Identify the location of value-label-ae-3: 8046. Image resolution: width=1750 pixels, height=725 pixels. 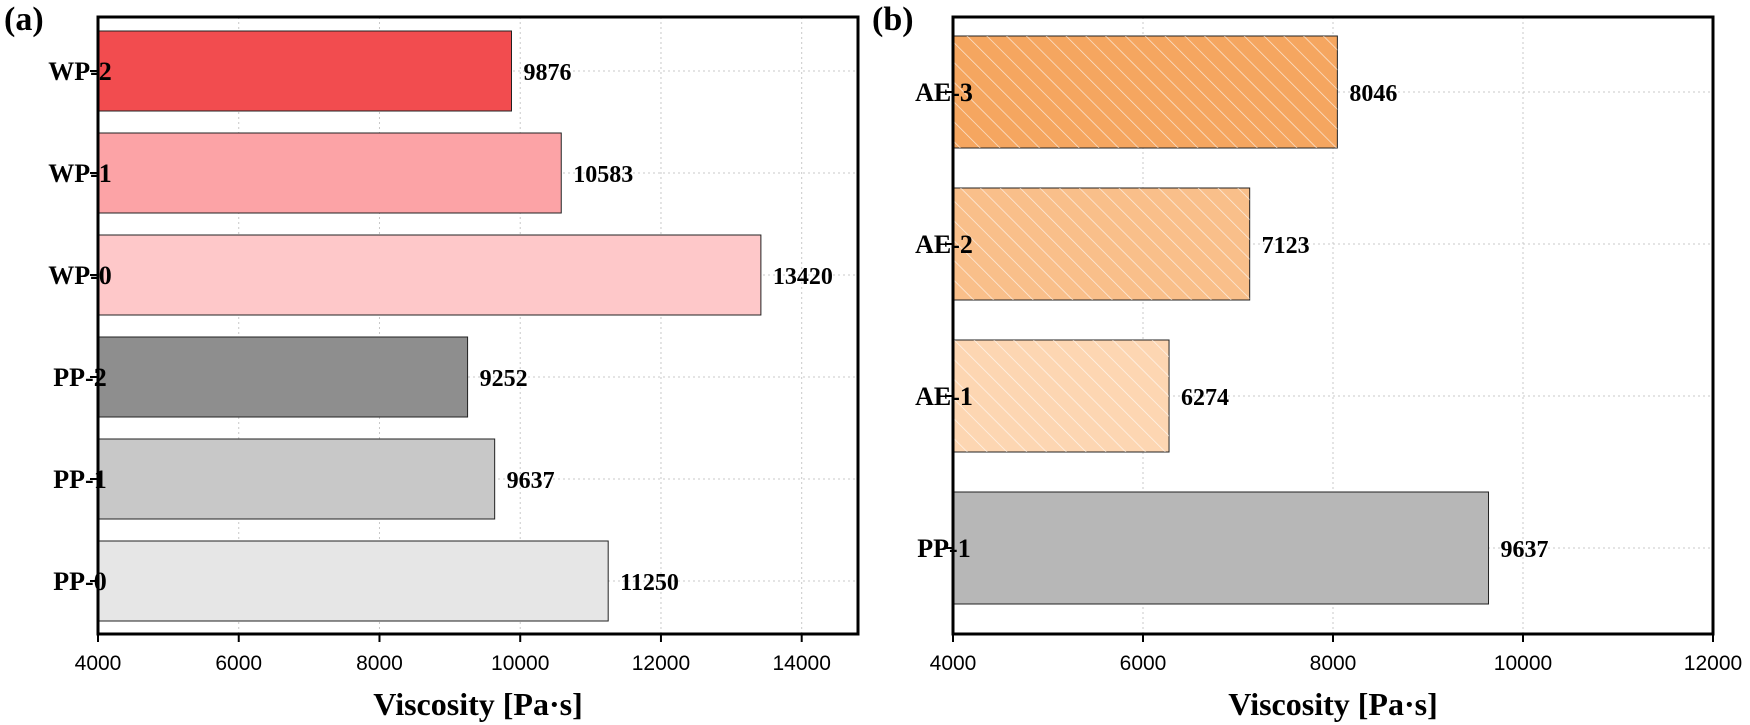
(1373, 94).